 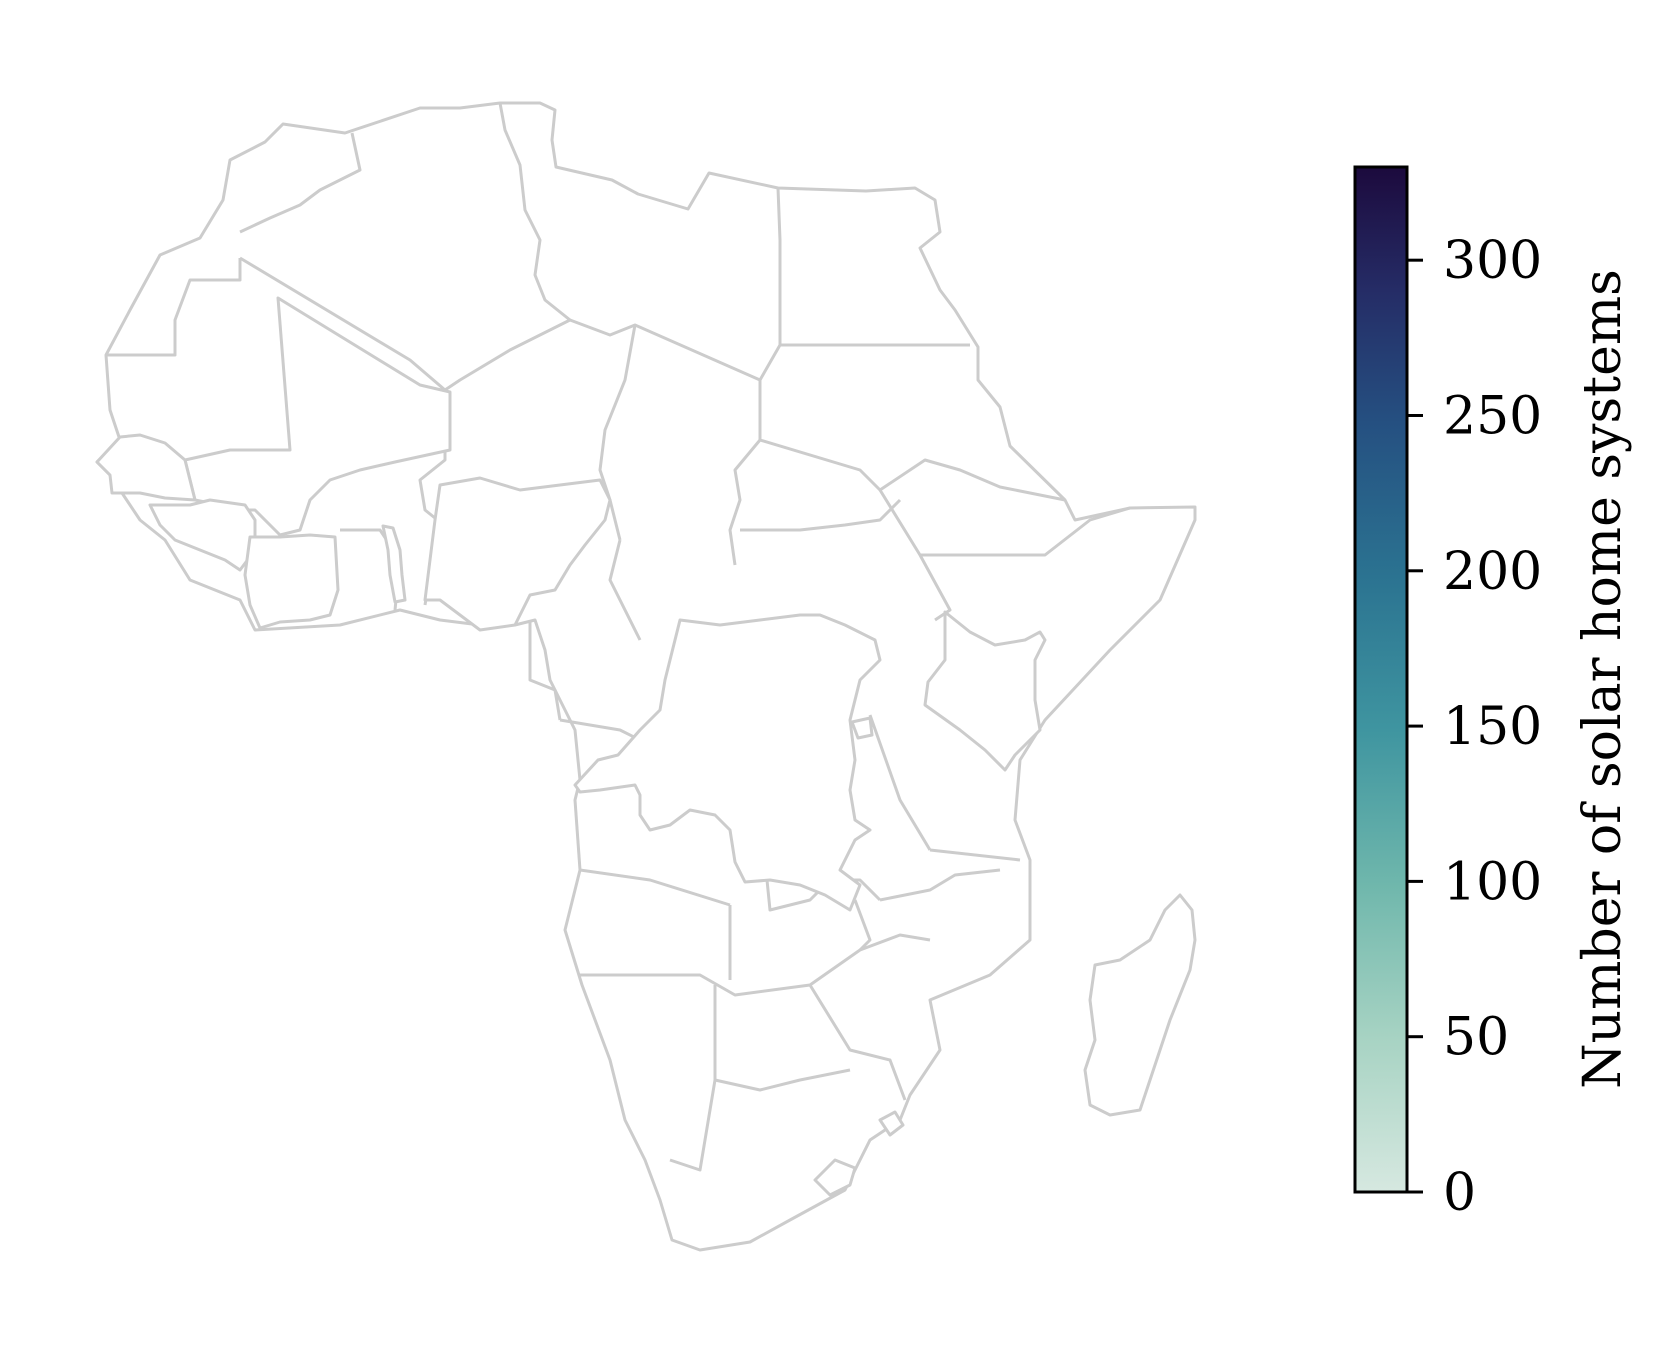 I want to click on colorbar-ticks: 0 50 100 150 200 250 300, so click(x=1474, y=727).